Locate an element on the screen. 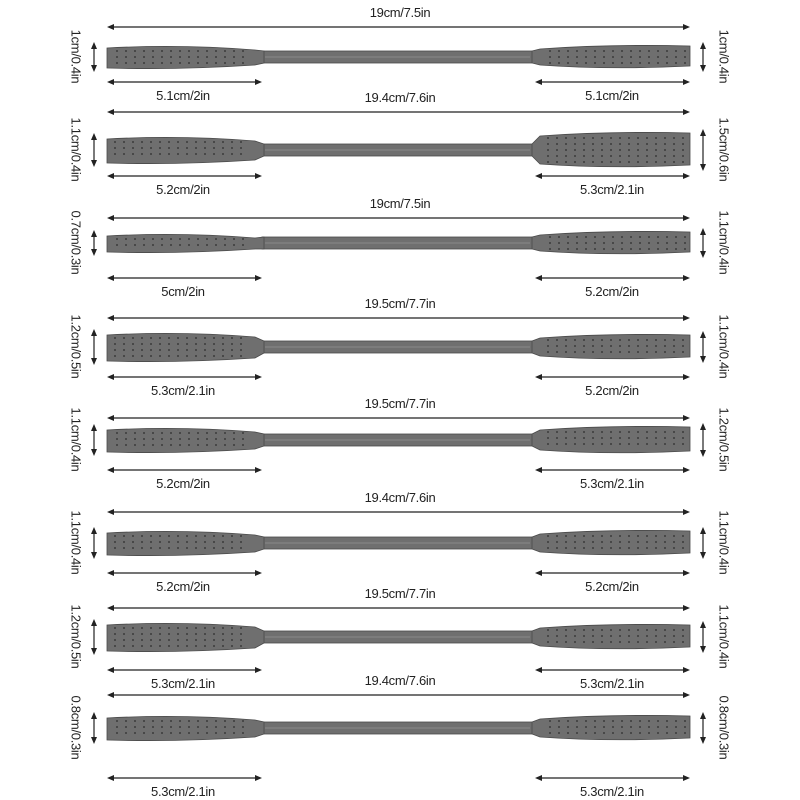 The image size is (800, 800). left-width-arrow-head-top is located at coordinates (94, 332).